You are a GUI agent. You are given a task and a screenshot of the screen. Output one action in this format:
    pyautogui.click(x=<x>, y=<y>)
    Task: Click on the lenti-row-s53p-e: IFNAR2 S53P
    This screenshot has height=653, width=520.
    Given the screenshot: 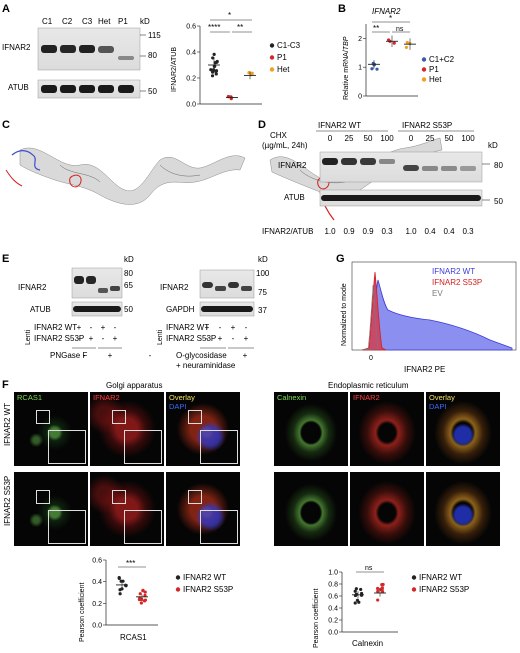 What is the action you would take?
    pyautogui.click(x=59, y=338)
    